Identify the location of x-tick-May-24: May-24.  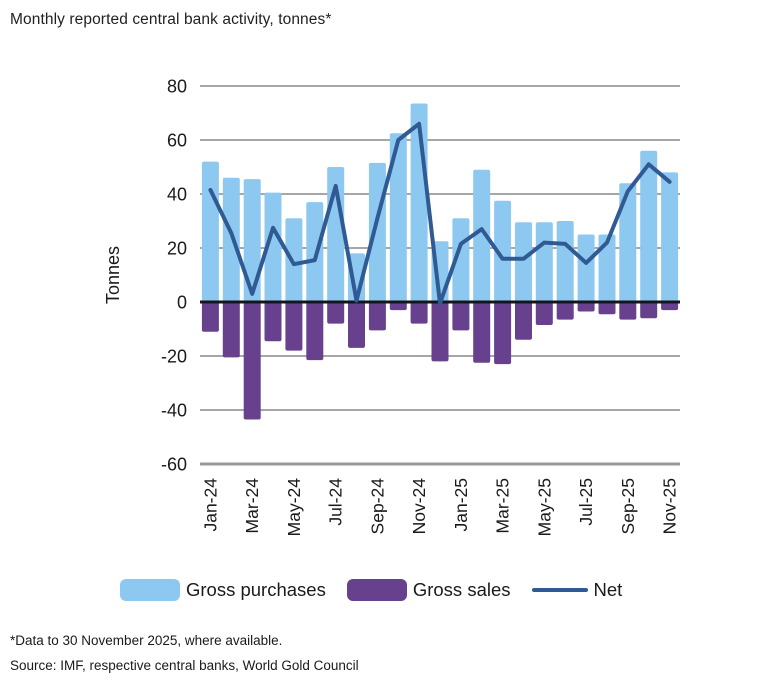
(294, 507).